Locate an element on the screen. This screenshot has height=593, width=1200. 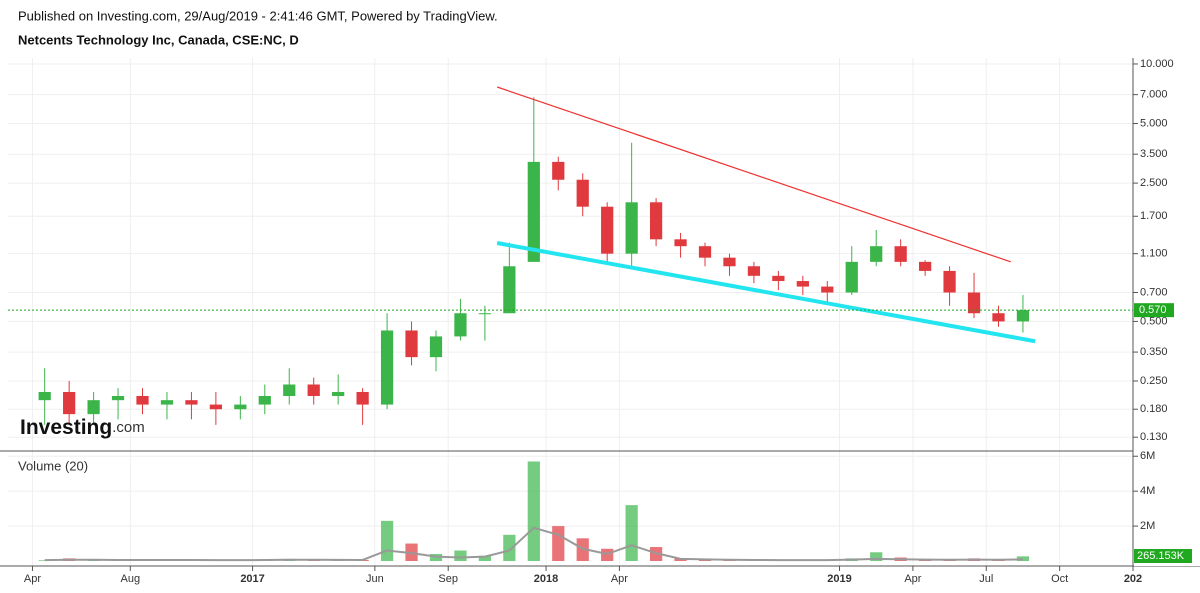
y-tick-label: 5.000 is located at coordinates (1154, 123).